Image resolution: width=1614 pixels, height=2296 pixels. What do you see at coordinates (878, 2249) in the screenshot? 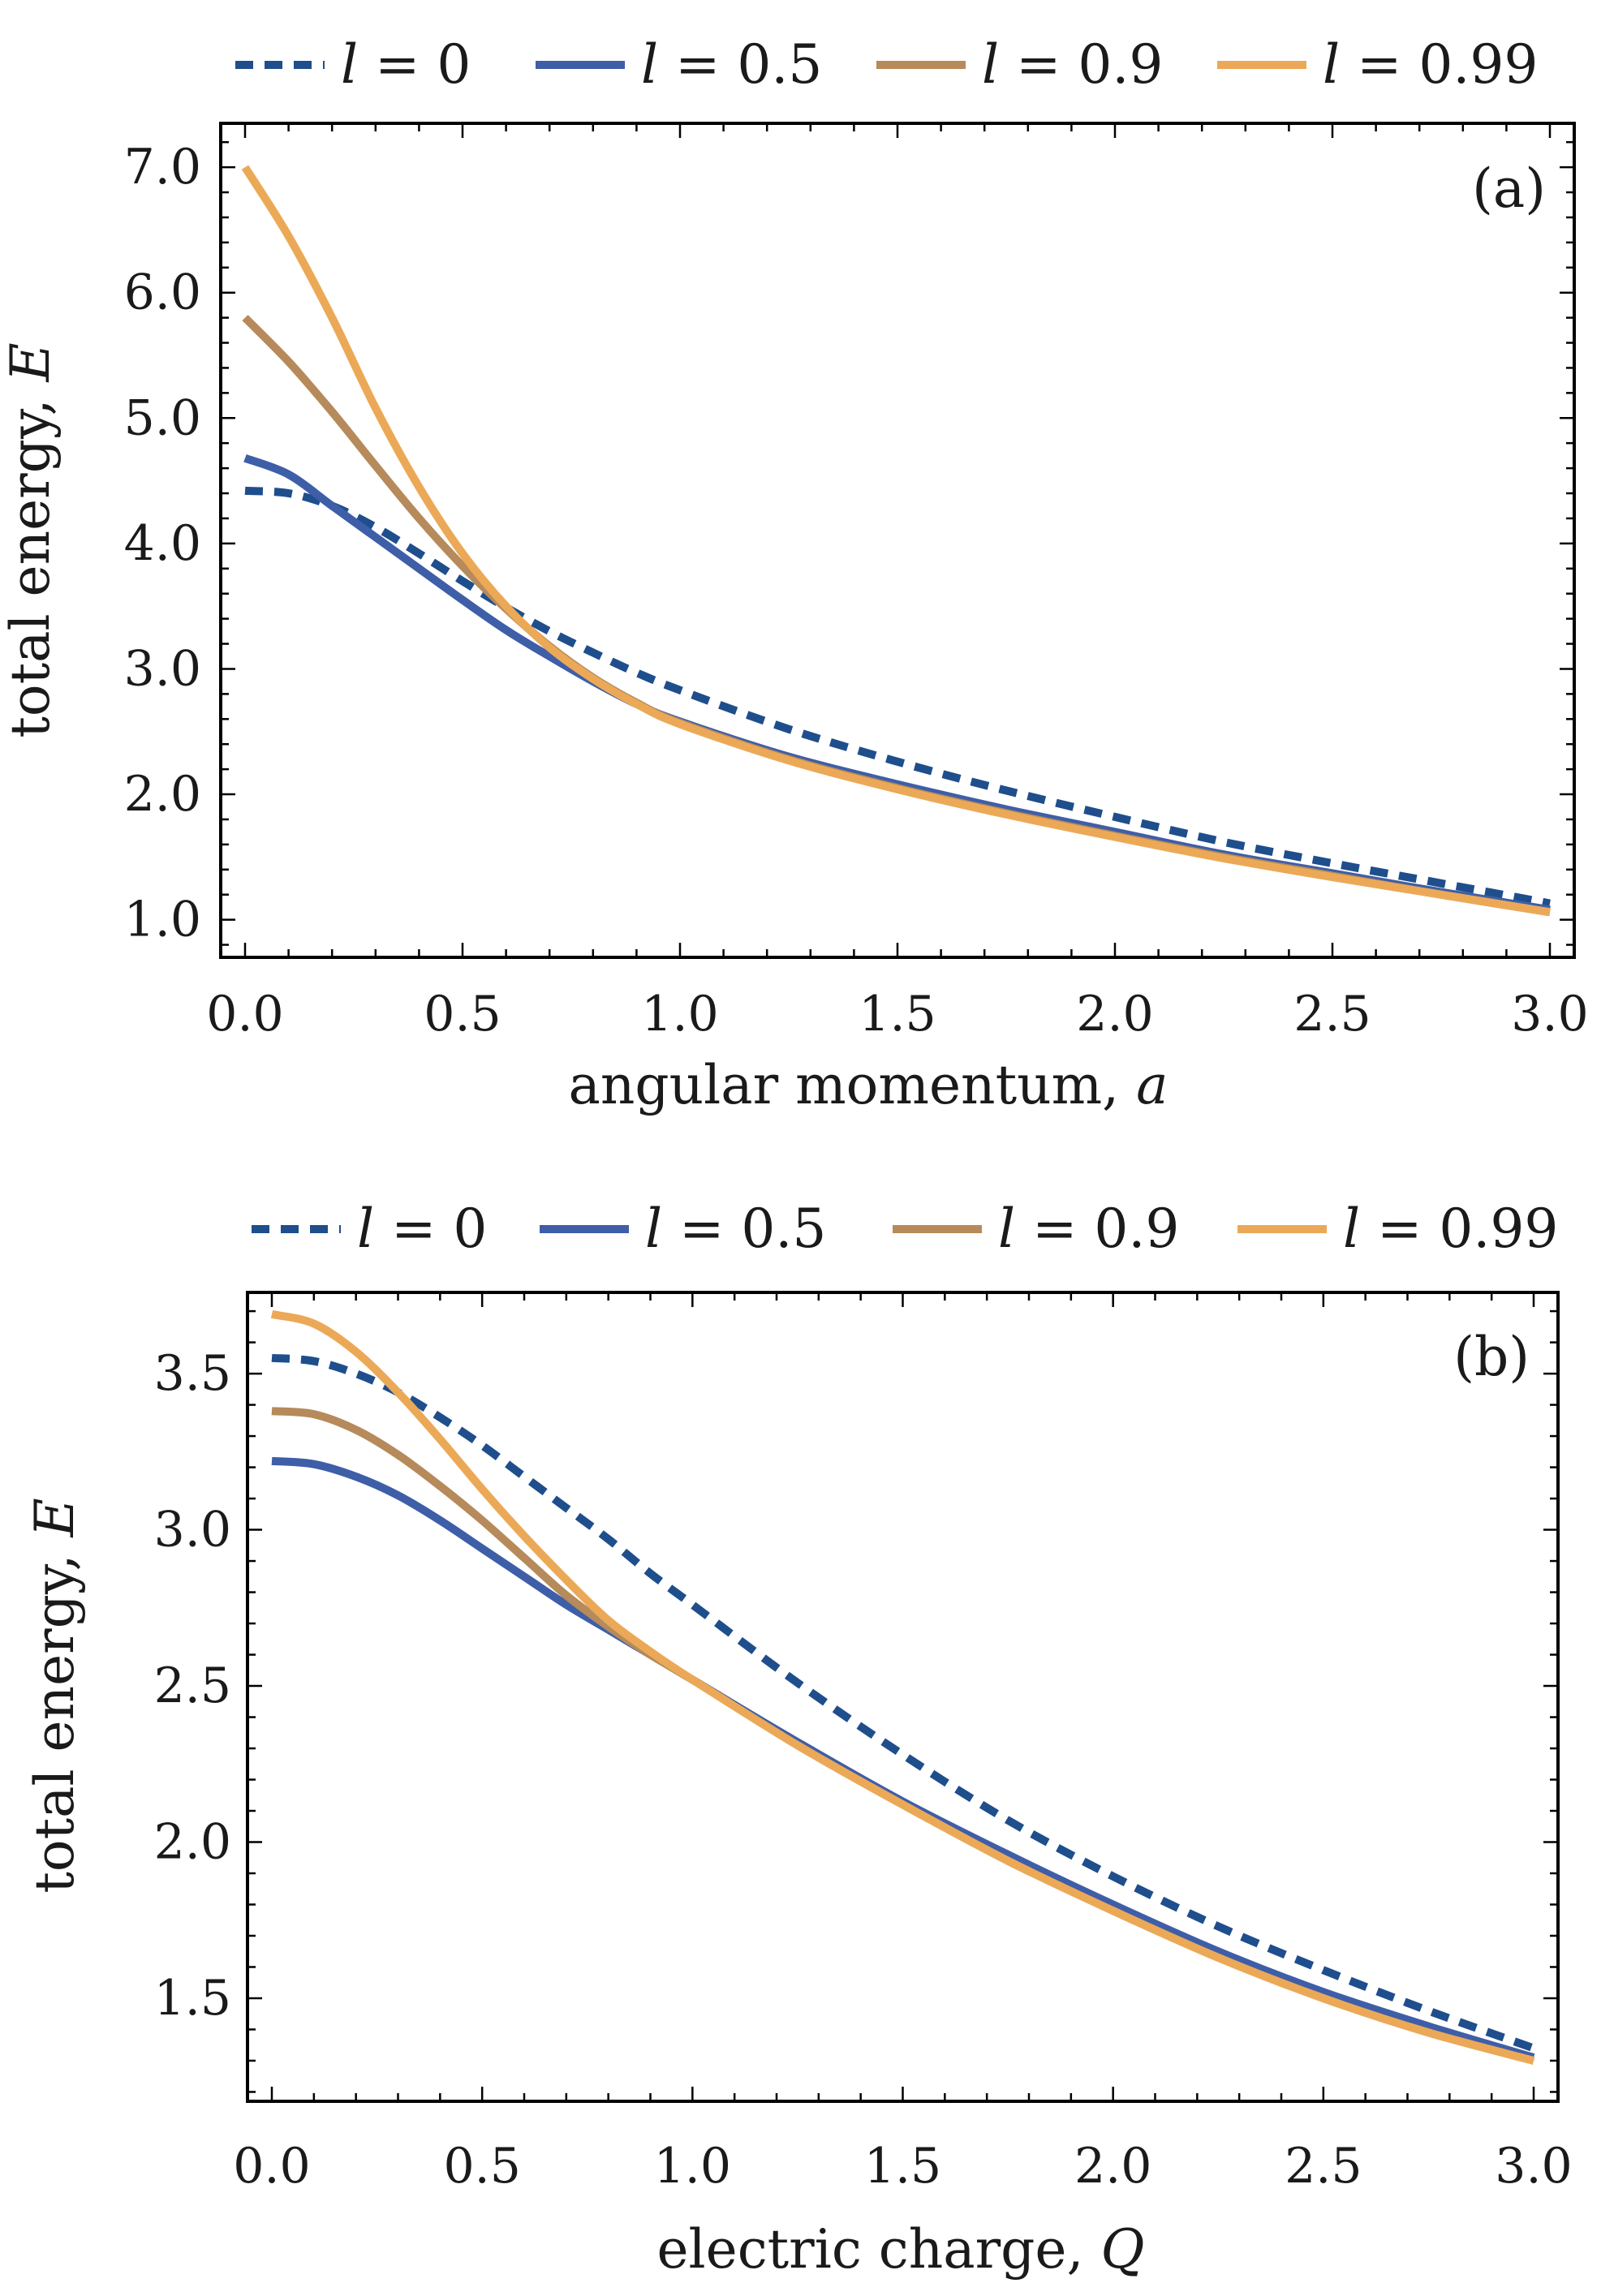
I see `x-axis-title-text: electric charge,` at bounding box center [878, 2249].